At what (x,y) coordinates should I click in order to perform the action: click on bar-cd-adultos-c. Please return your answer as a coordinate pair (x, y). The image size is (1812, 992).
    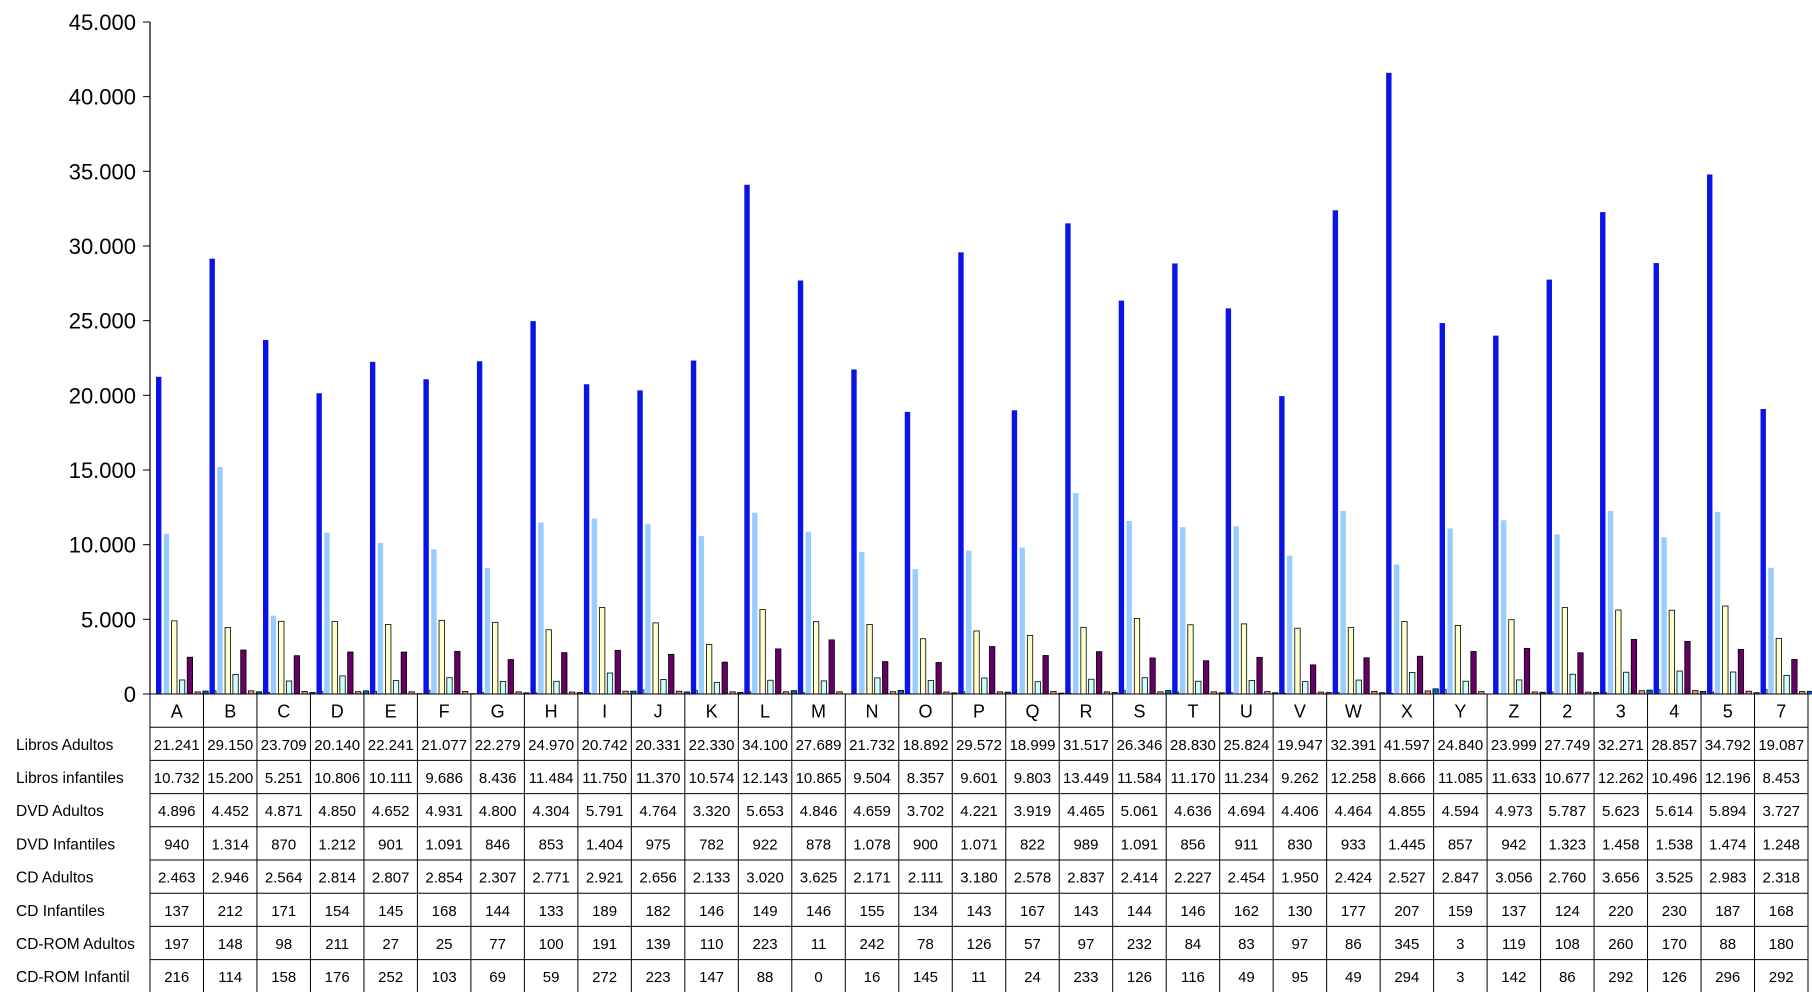
    Looking at the image, I should click on (296, 675).